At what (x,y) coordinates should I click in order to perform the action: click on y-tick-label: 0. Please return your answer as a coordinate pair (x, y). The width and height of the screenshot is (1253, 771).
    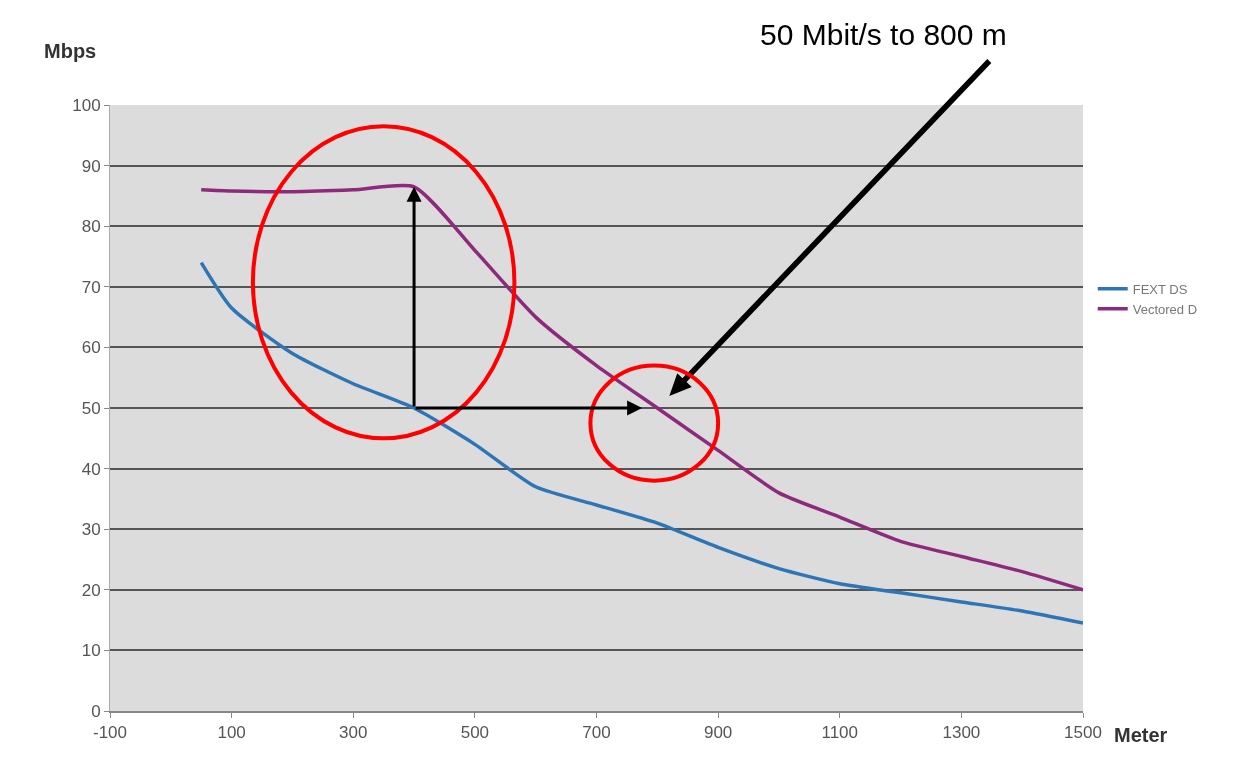
    Looking at the image, I should click on (96, 711).